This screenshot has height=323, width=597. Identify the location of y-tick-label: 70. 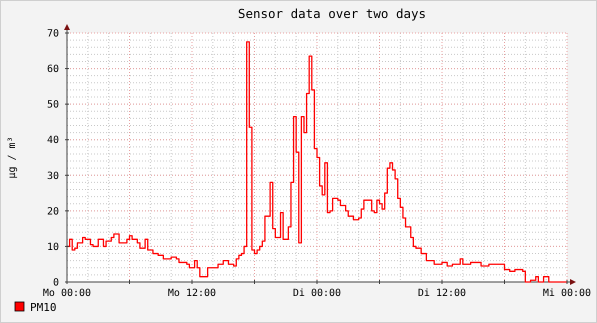
(52, 34).